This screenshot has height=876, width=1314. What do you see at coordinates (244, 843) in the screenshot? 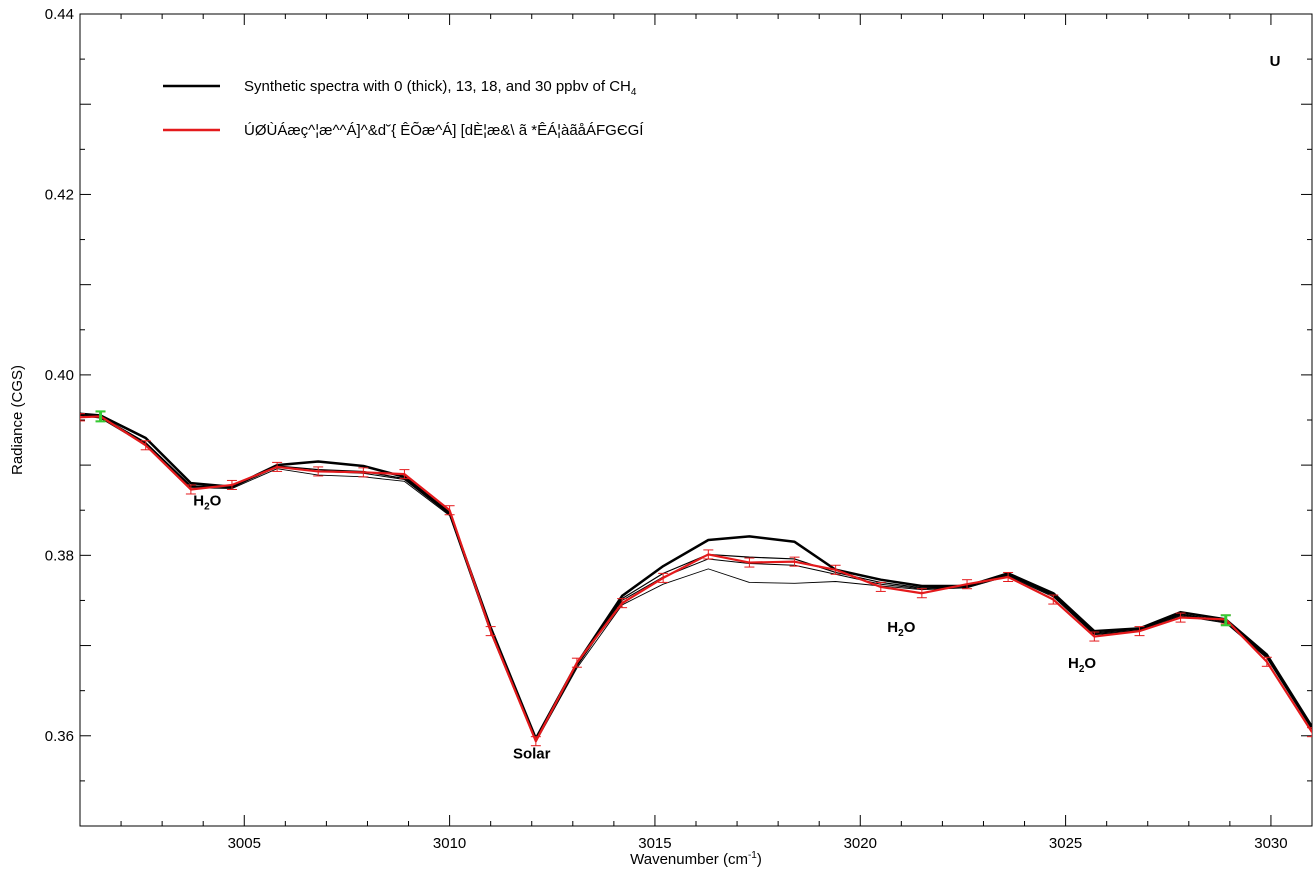
I see `x-tick-label: 3005` at bounding box center [244, 843].